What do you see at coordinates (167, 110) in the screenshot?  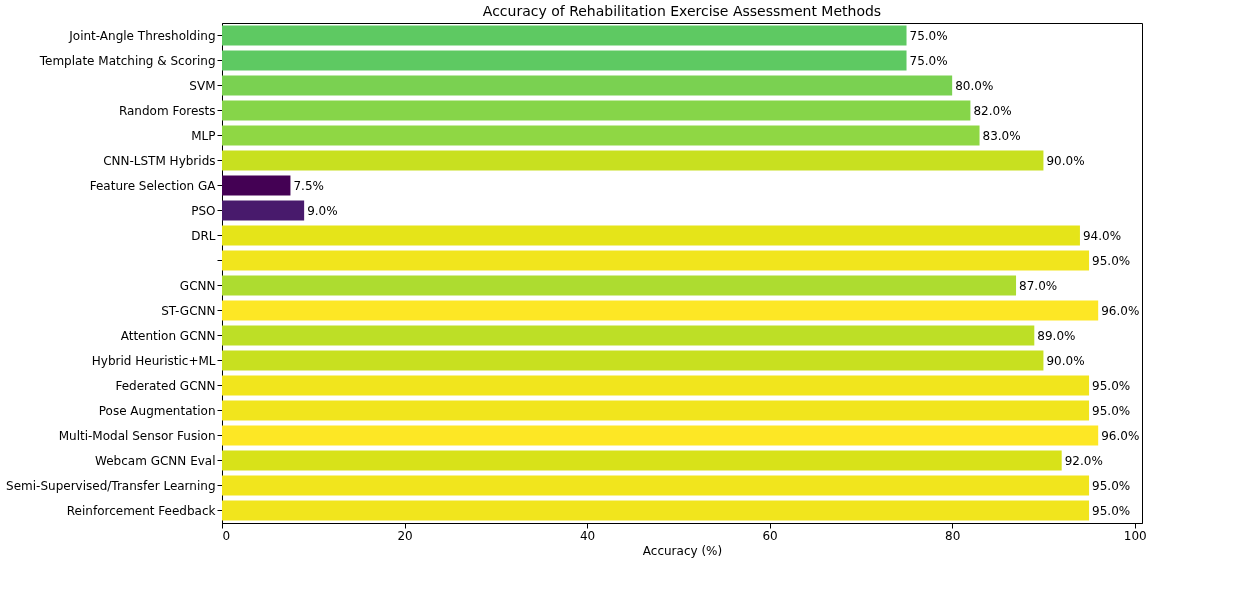 I see `y-tick-label: Random Forests` at bounding box center [167, 110].